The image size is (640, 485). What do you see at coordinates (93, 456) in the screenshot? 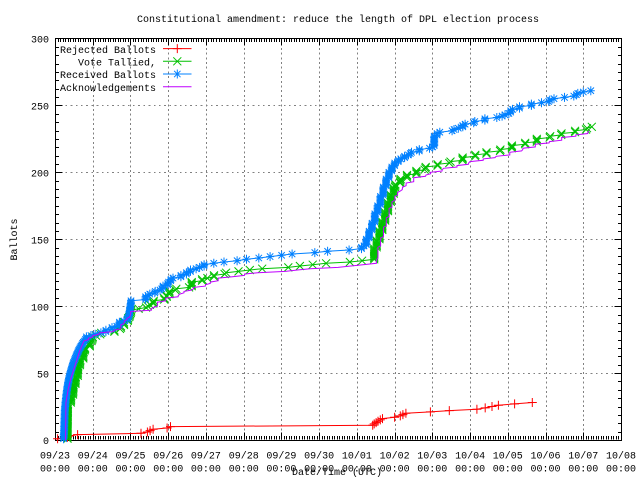
I see `svg-text: 09/24` at bounding box center [93, 456].